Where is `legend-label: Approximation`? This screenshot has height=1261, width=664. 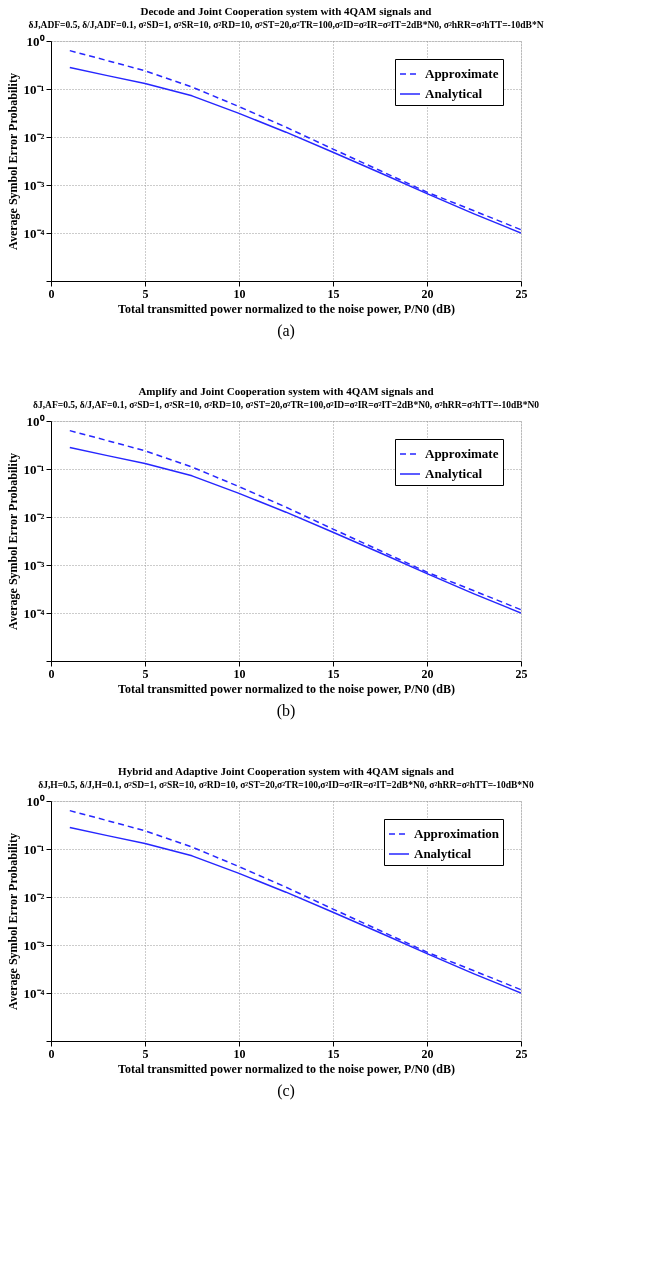
legend-label: Approximation is located at coordinates (457, 833).